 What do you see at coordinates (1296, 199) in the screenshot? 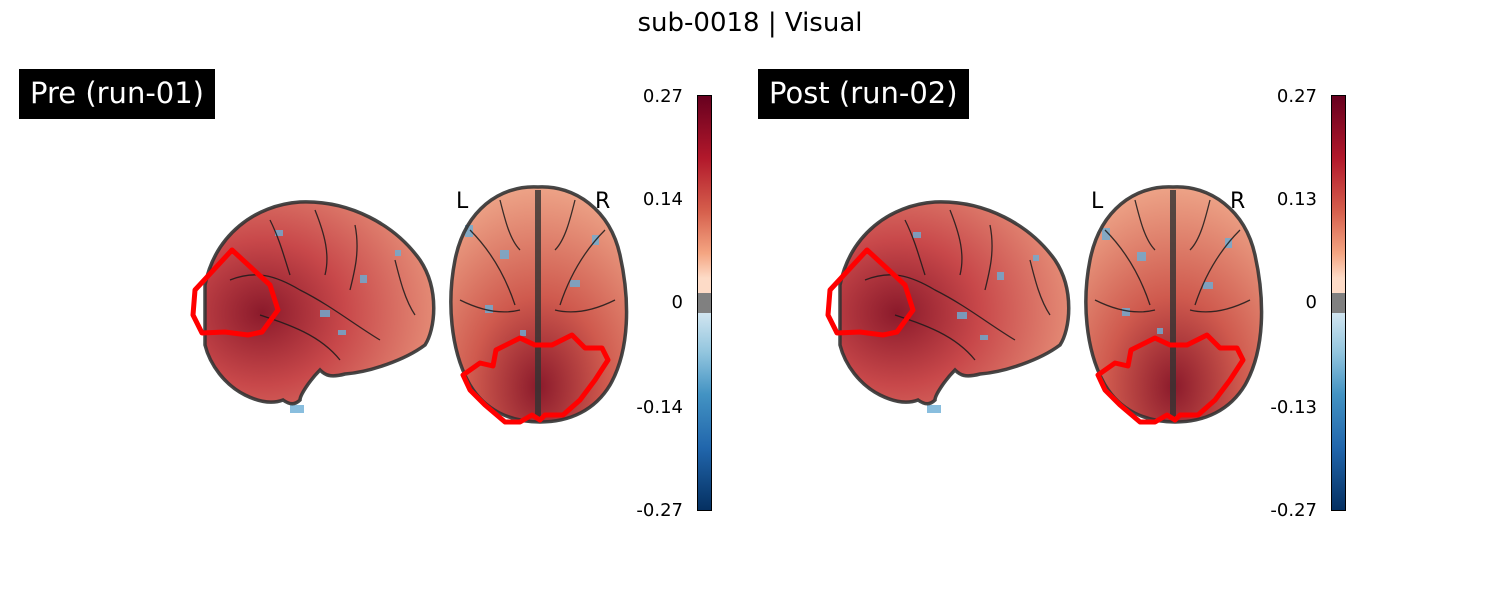
I see `colorbar-tick: 0.13` at bounding box center [1296, 199].